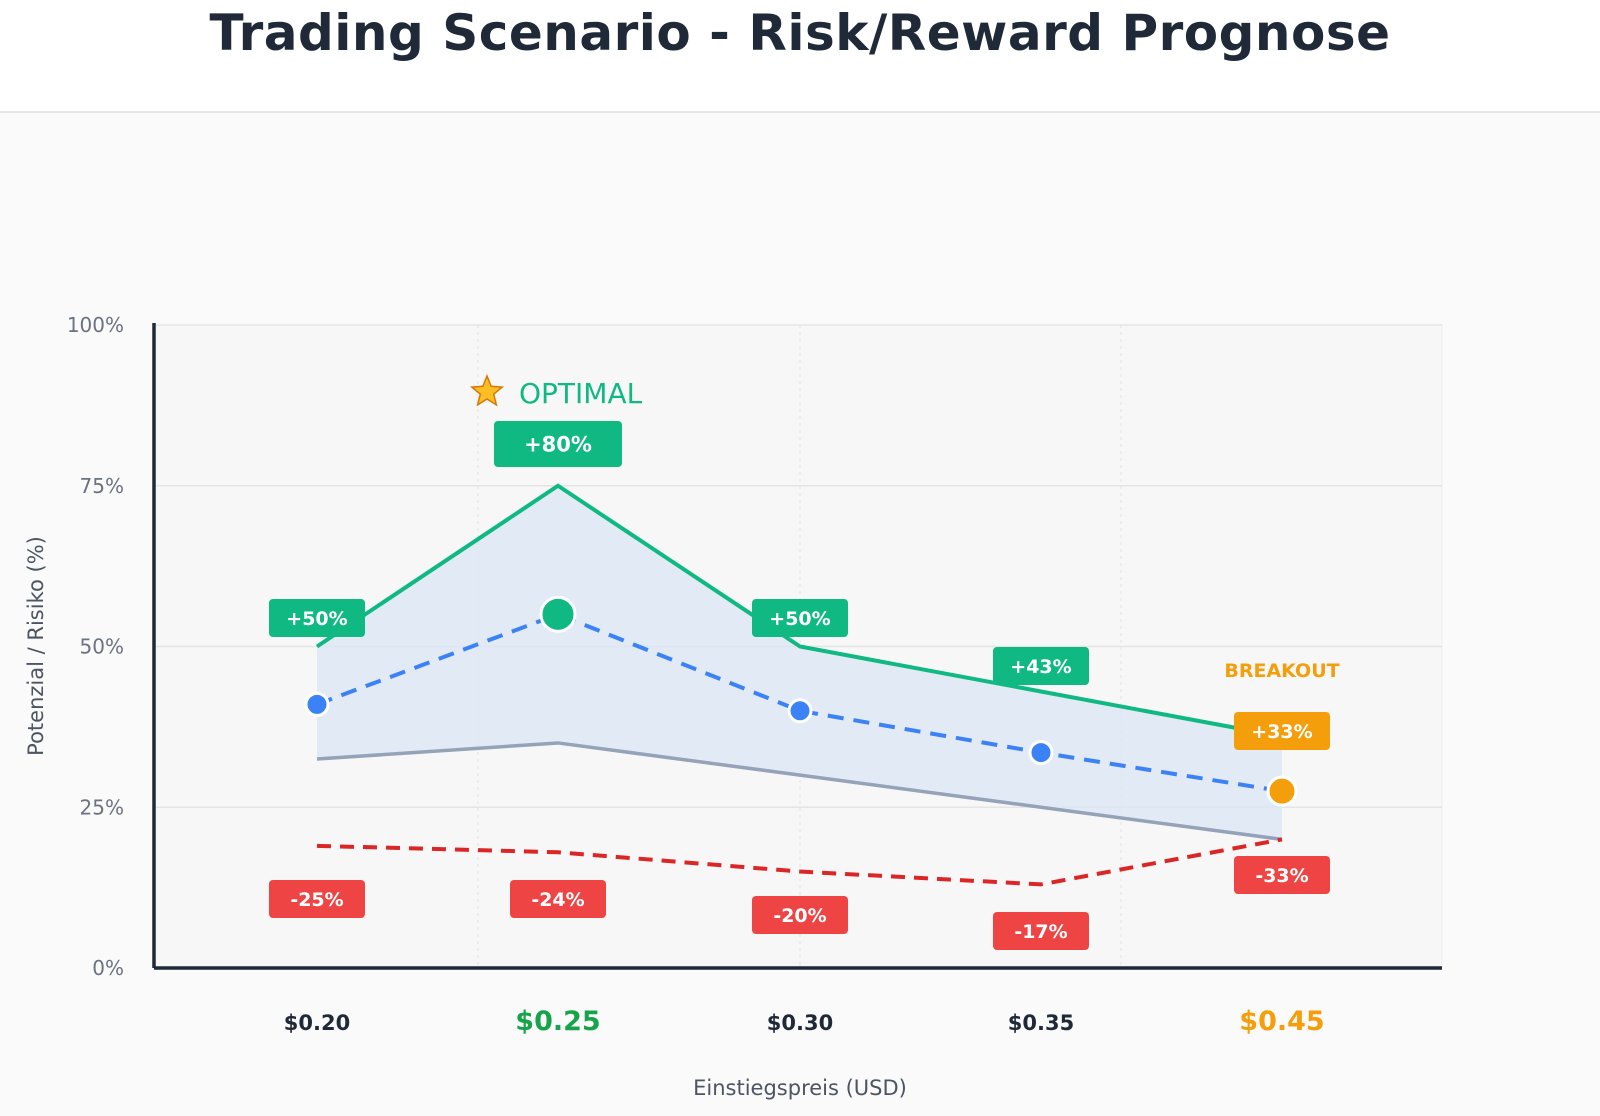 This screenshot has height=1116, width=1600. What do you see at coordinates (557, 1021) in the screenshot?
I see `x-tick-label: $0.25` at bounding box center [557, 1021].